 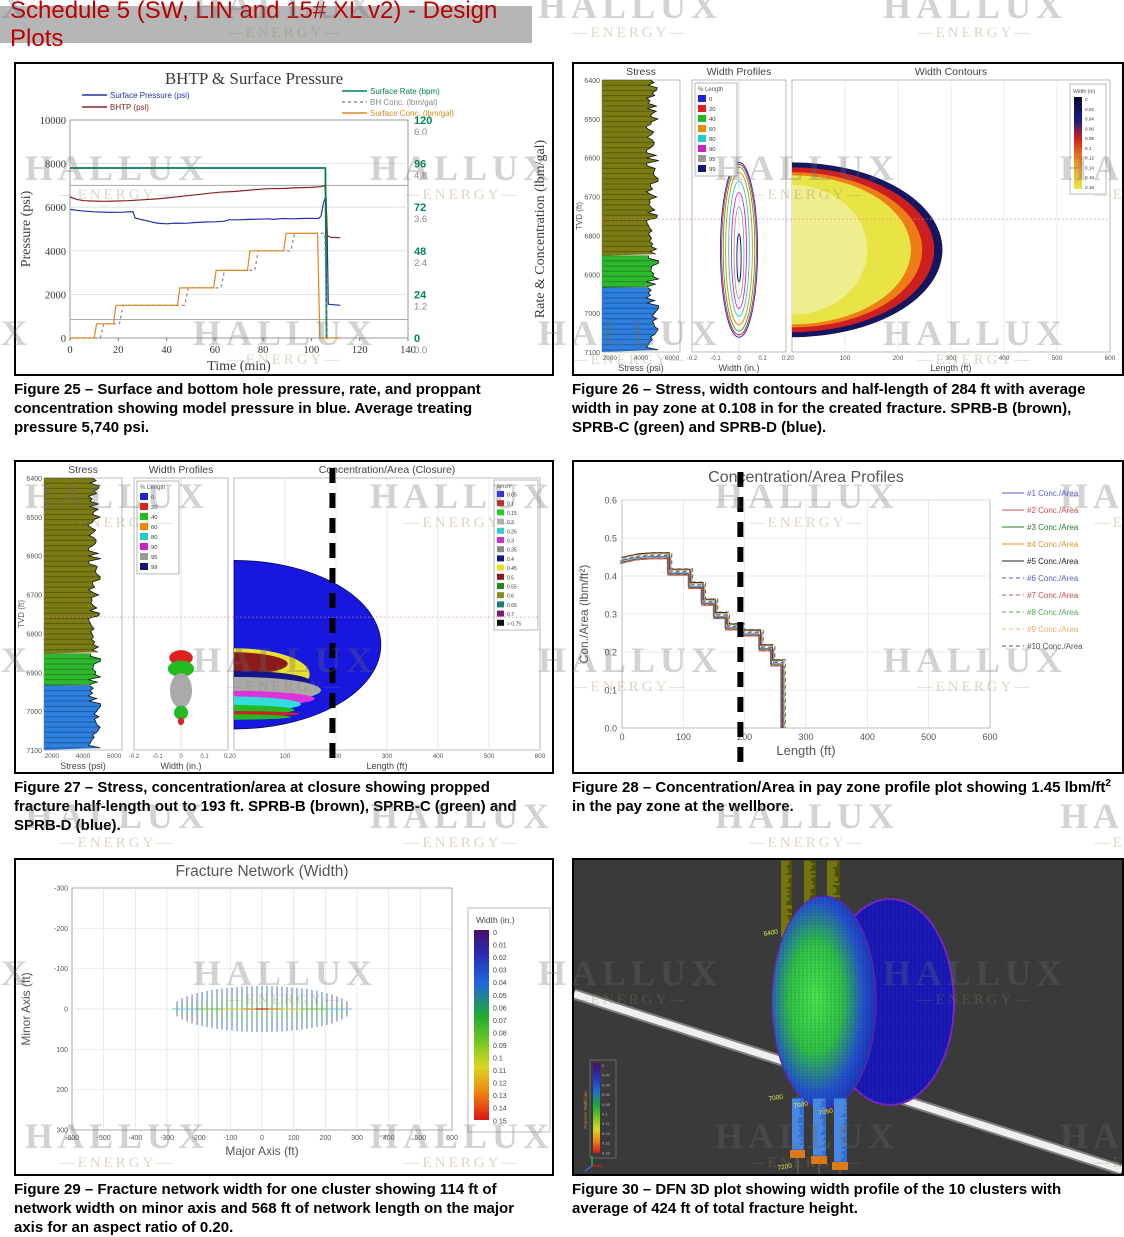 I want to click on svg-text: 0.3, so click(x=610, y=615).